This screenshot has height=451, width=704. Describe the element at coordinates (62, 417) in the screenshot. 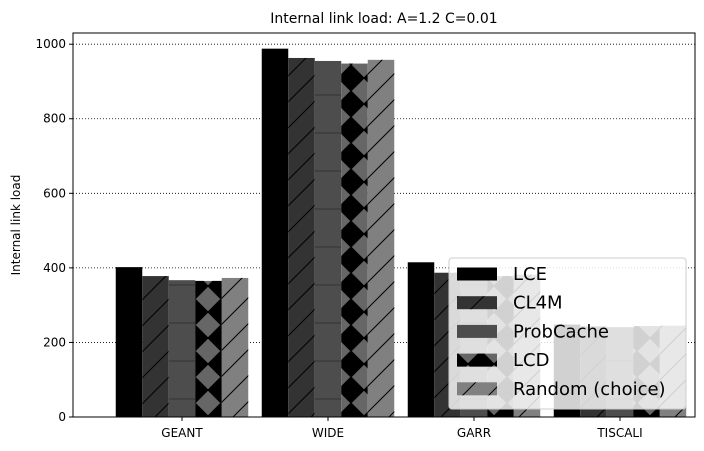

I see `y-tick-label: 0` at that location.